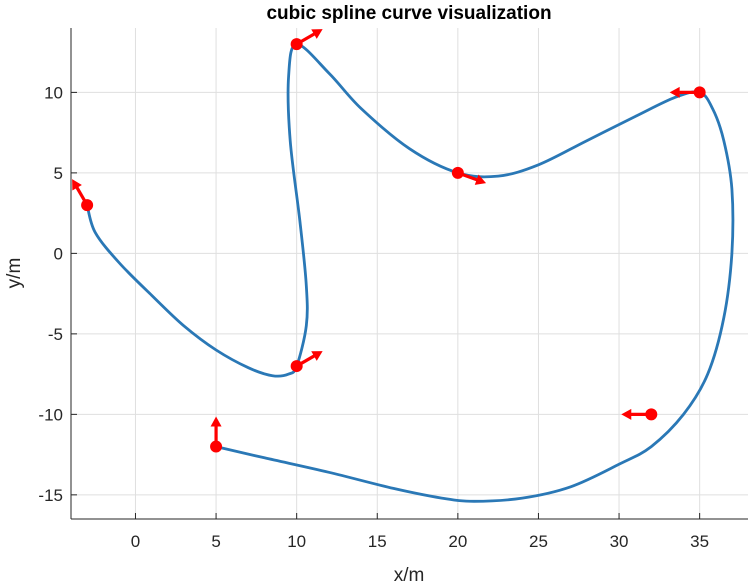 Image resolution: width=751 pixels, height=584 pixels. What do you see at coordinates (296, 541) in the screenshot?
I see `x-tick-label: 10` at bounding box center [296, 541].